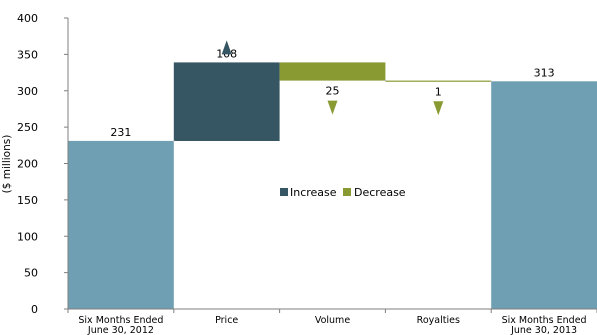  What do you see at coordinates (544, 325) in the screenshot?
I see `x-tick-label: Six Months Ended June 30, 2013` at bounding box center [544, 325].